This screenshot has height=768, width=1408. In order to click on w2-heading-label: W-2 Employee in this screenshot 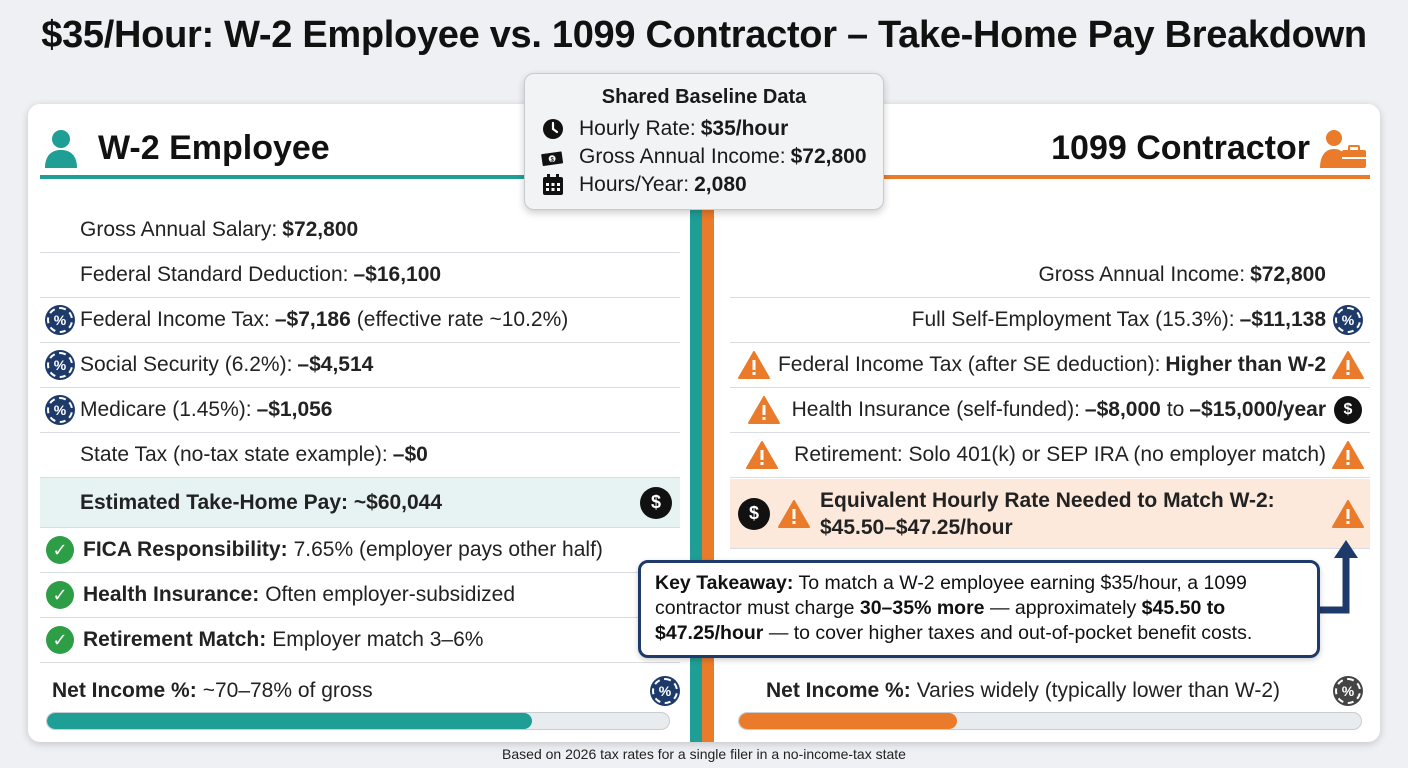, I will do `click(214, 147)`.